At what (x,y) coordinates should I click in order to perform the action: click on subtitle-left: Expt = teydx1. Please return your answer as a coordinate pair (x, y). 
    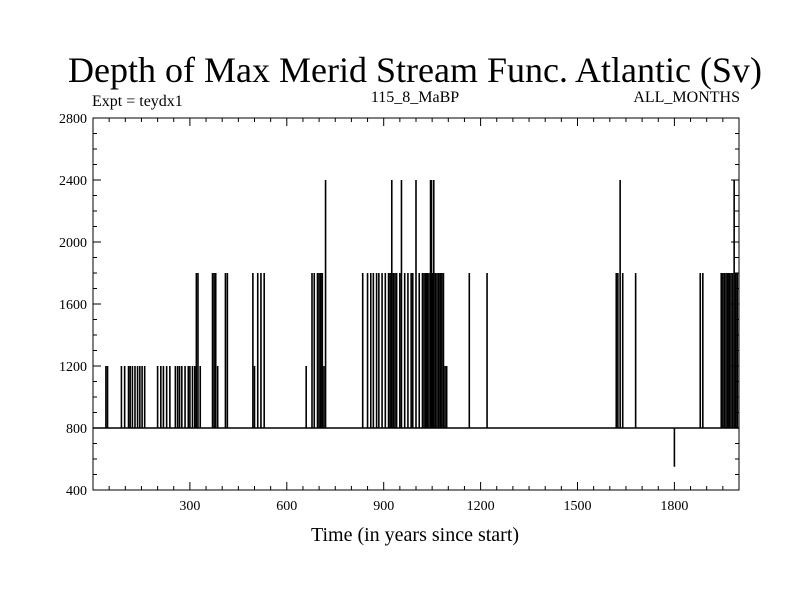
    Looking at the image, I should click on (137, 101).